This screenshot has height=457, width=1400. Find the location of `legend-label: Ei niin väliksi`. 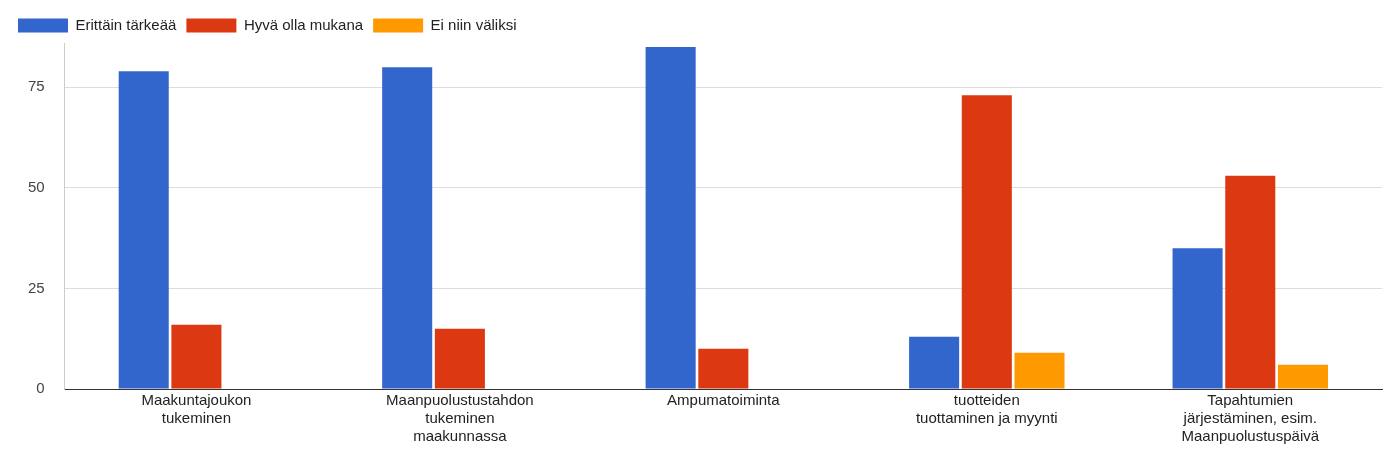

legend-label: Ei niin väliksi is located at coordinates (473, 24).